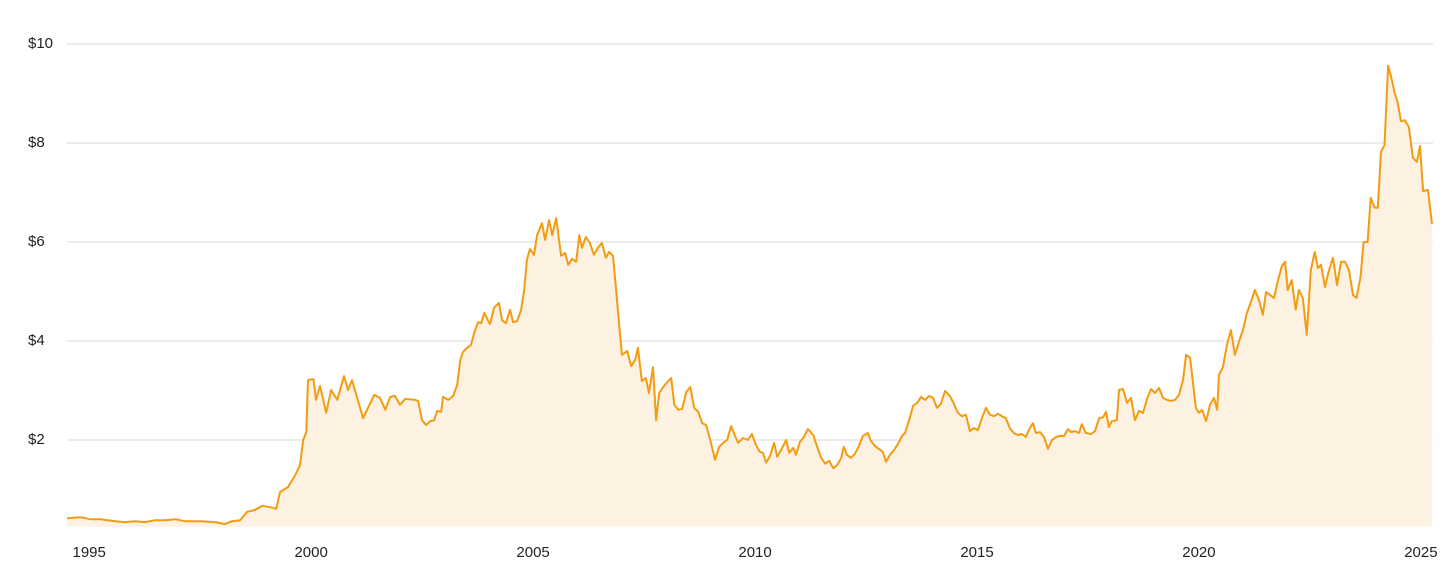 This screenshot has height=578, width=1456. I want to click on x-tick-label: 2025, so click(1420, 552).